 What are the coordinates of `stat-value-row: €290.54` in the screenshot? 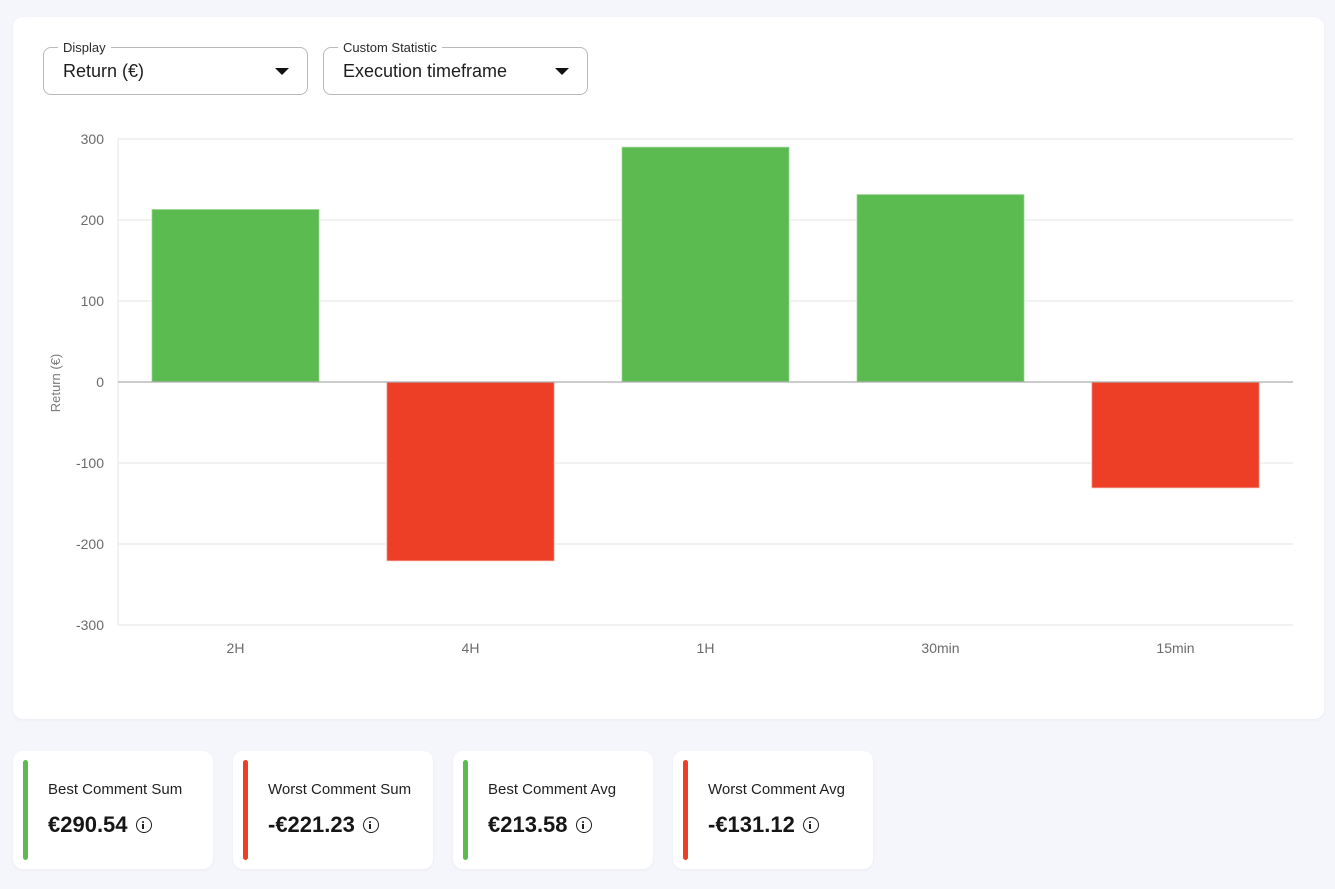 It's located at (100, 825).